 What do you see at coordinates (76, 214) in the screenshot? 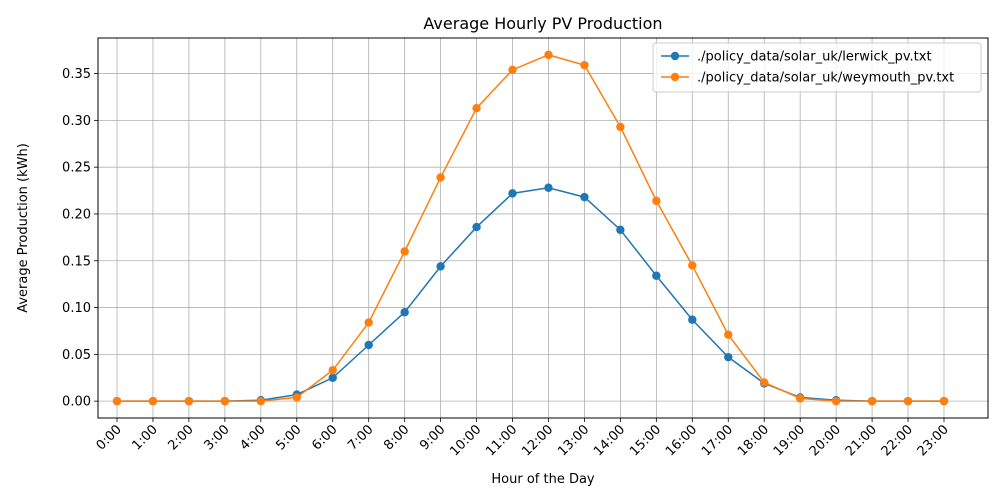
I see `y-tick-label: 0.20` at bounding box center [76, 214].